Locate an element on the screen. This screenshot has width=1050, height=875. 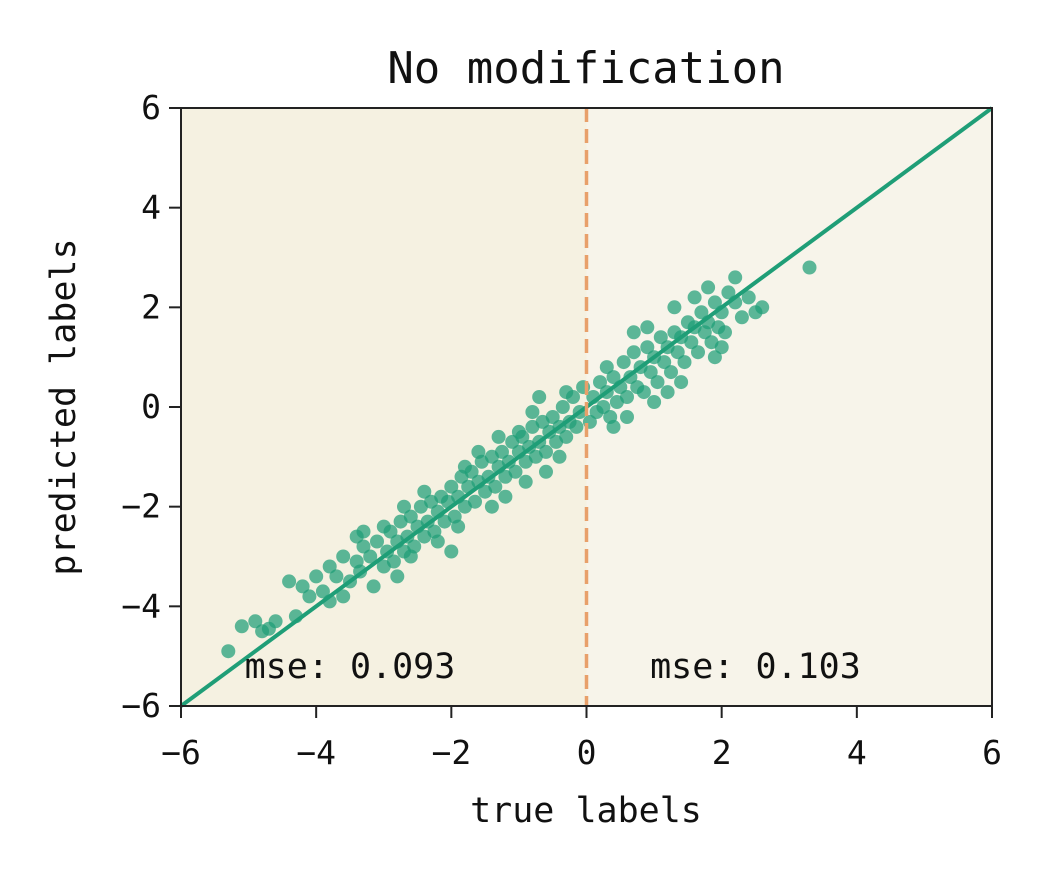
x-tick-label: 6 is located at coordinates (992, 752).